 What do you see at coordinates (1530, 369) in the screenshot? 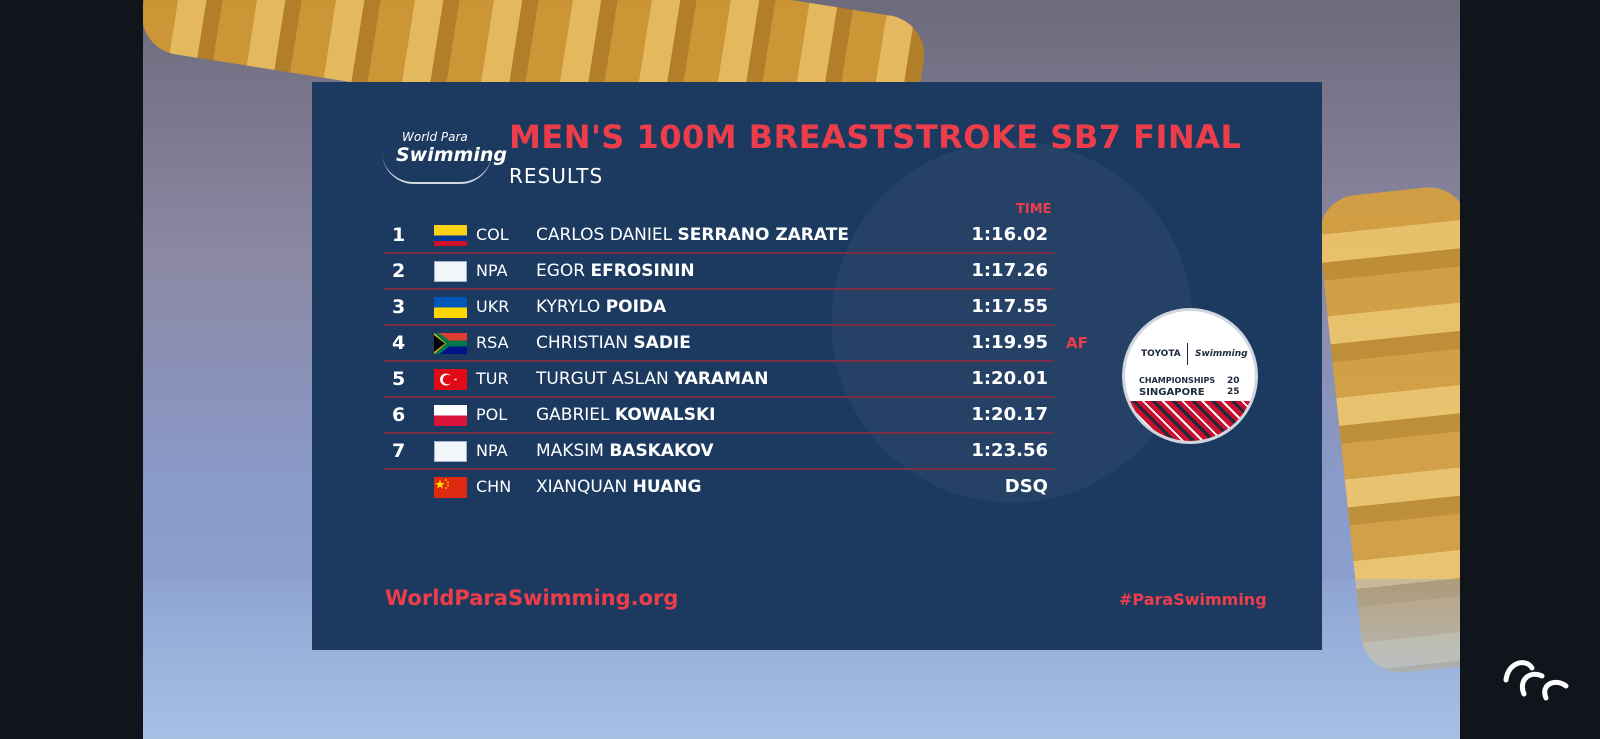
I see `right-letterbox` at bounding box center [1530, 369].